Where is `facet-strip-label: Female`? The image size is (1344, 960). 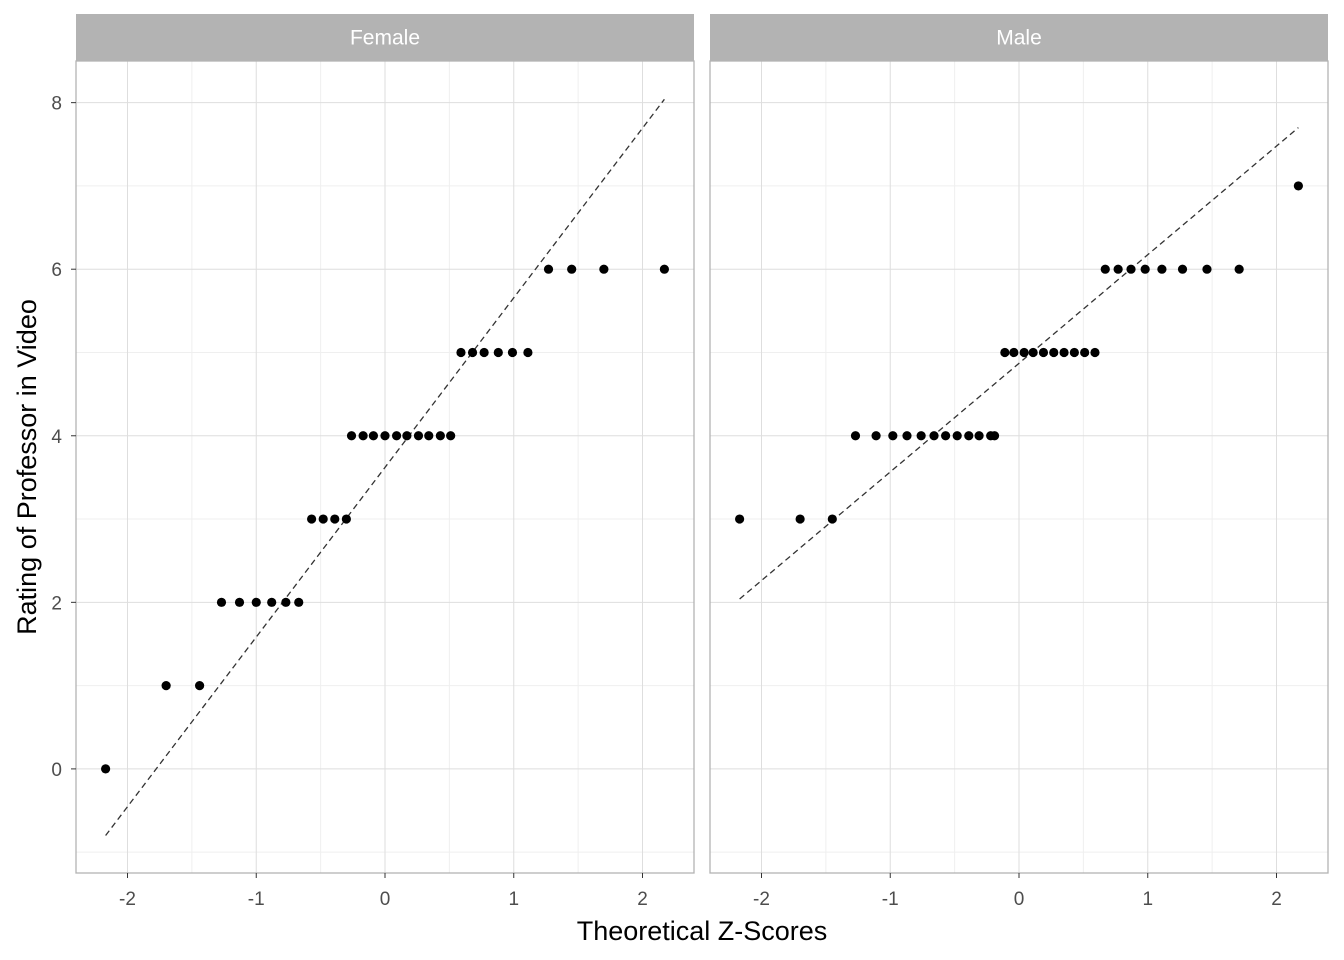
facet-strip-label: Female is located at coordinates (385, 38).